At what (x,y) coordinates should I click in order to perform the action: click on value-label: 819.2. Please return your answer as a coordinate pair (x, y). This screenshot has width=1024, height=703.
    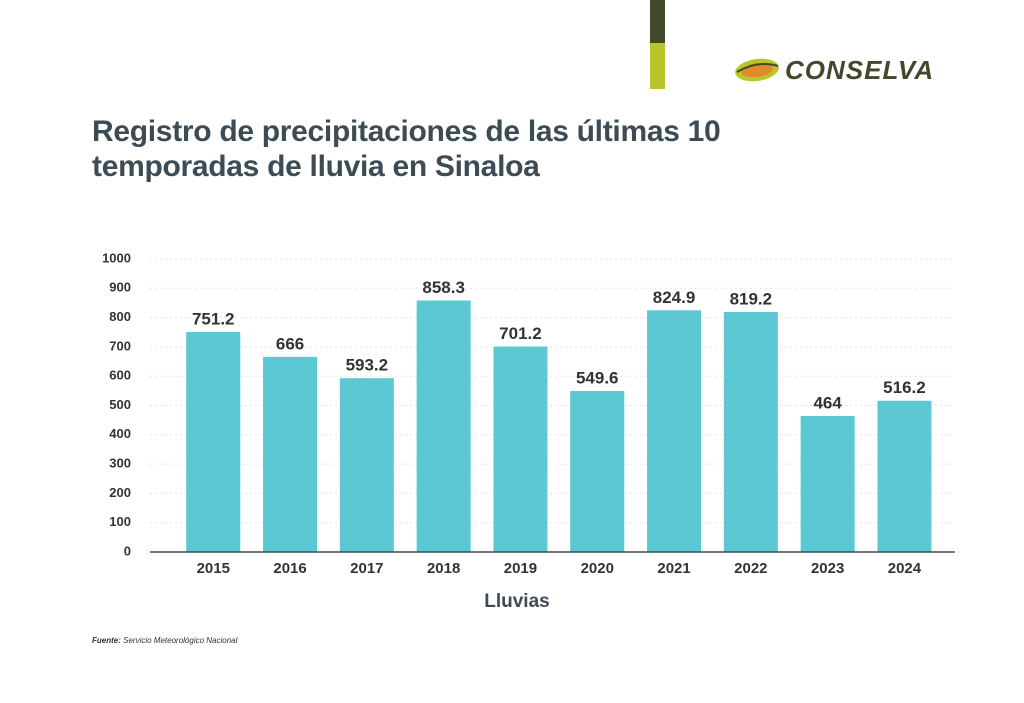
    Looking at the image, I should click on (751, 298).